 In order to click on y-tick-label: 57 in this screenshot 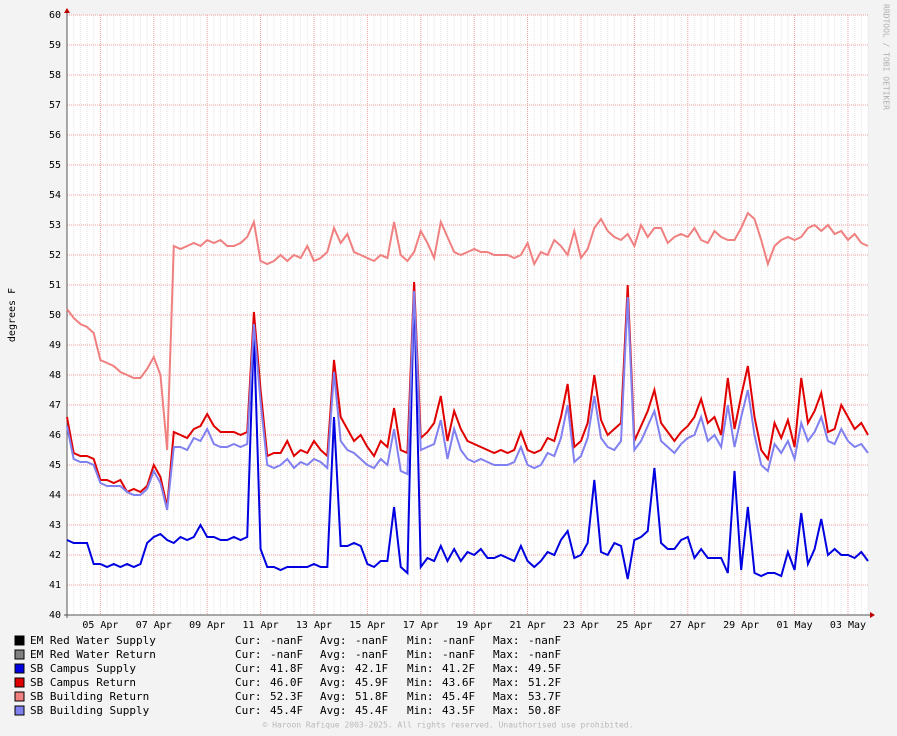, I will do `click(55, 105)`.